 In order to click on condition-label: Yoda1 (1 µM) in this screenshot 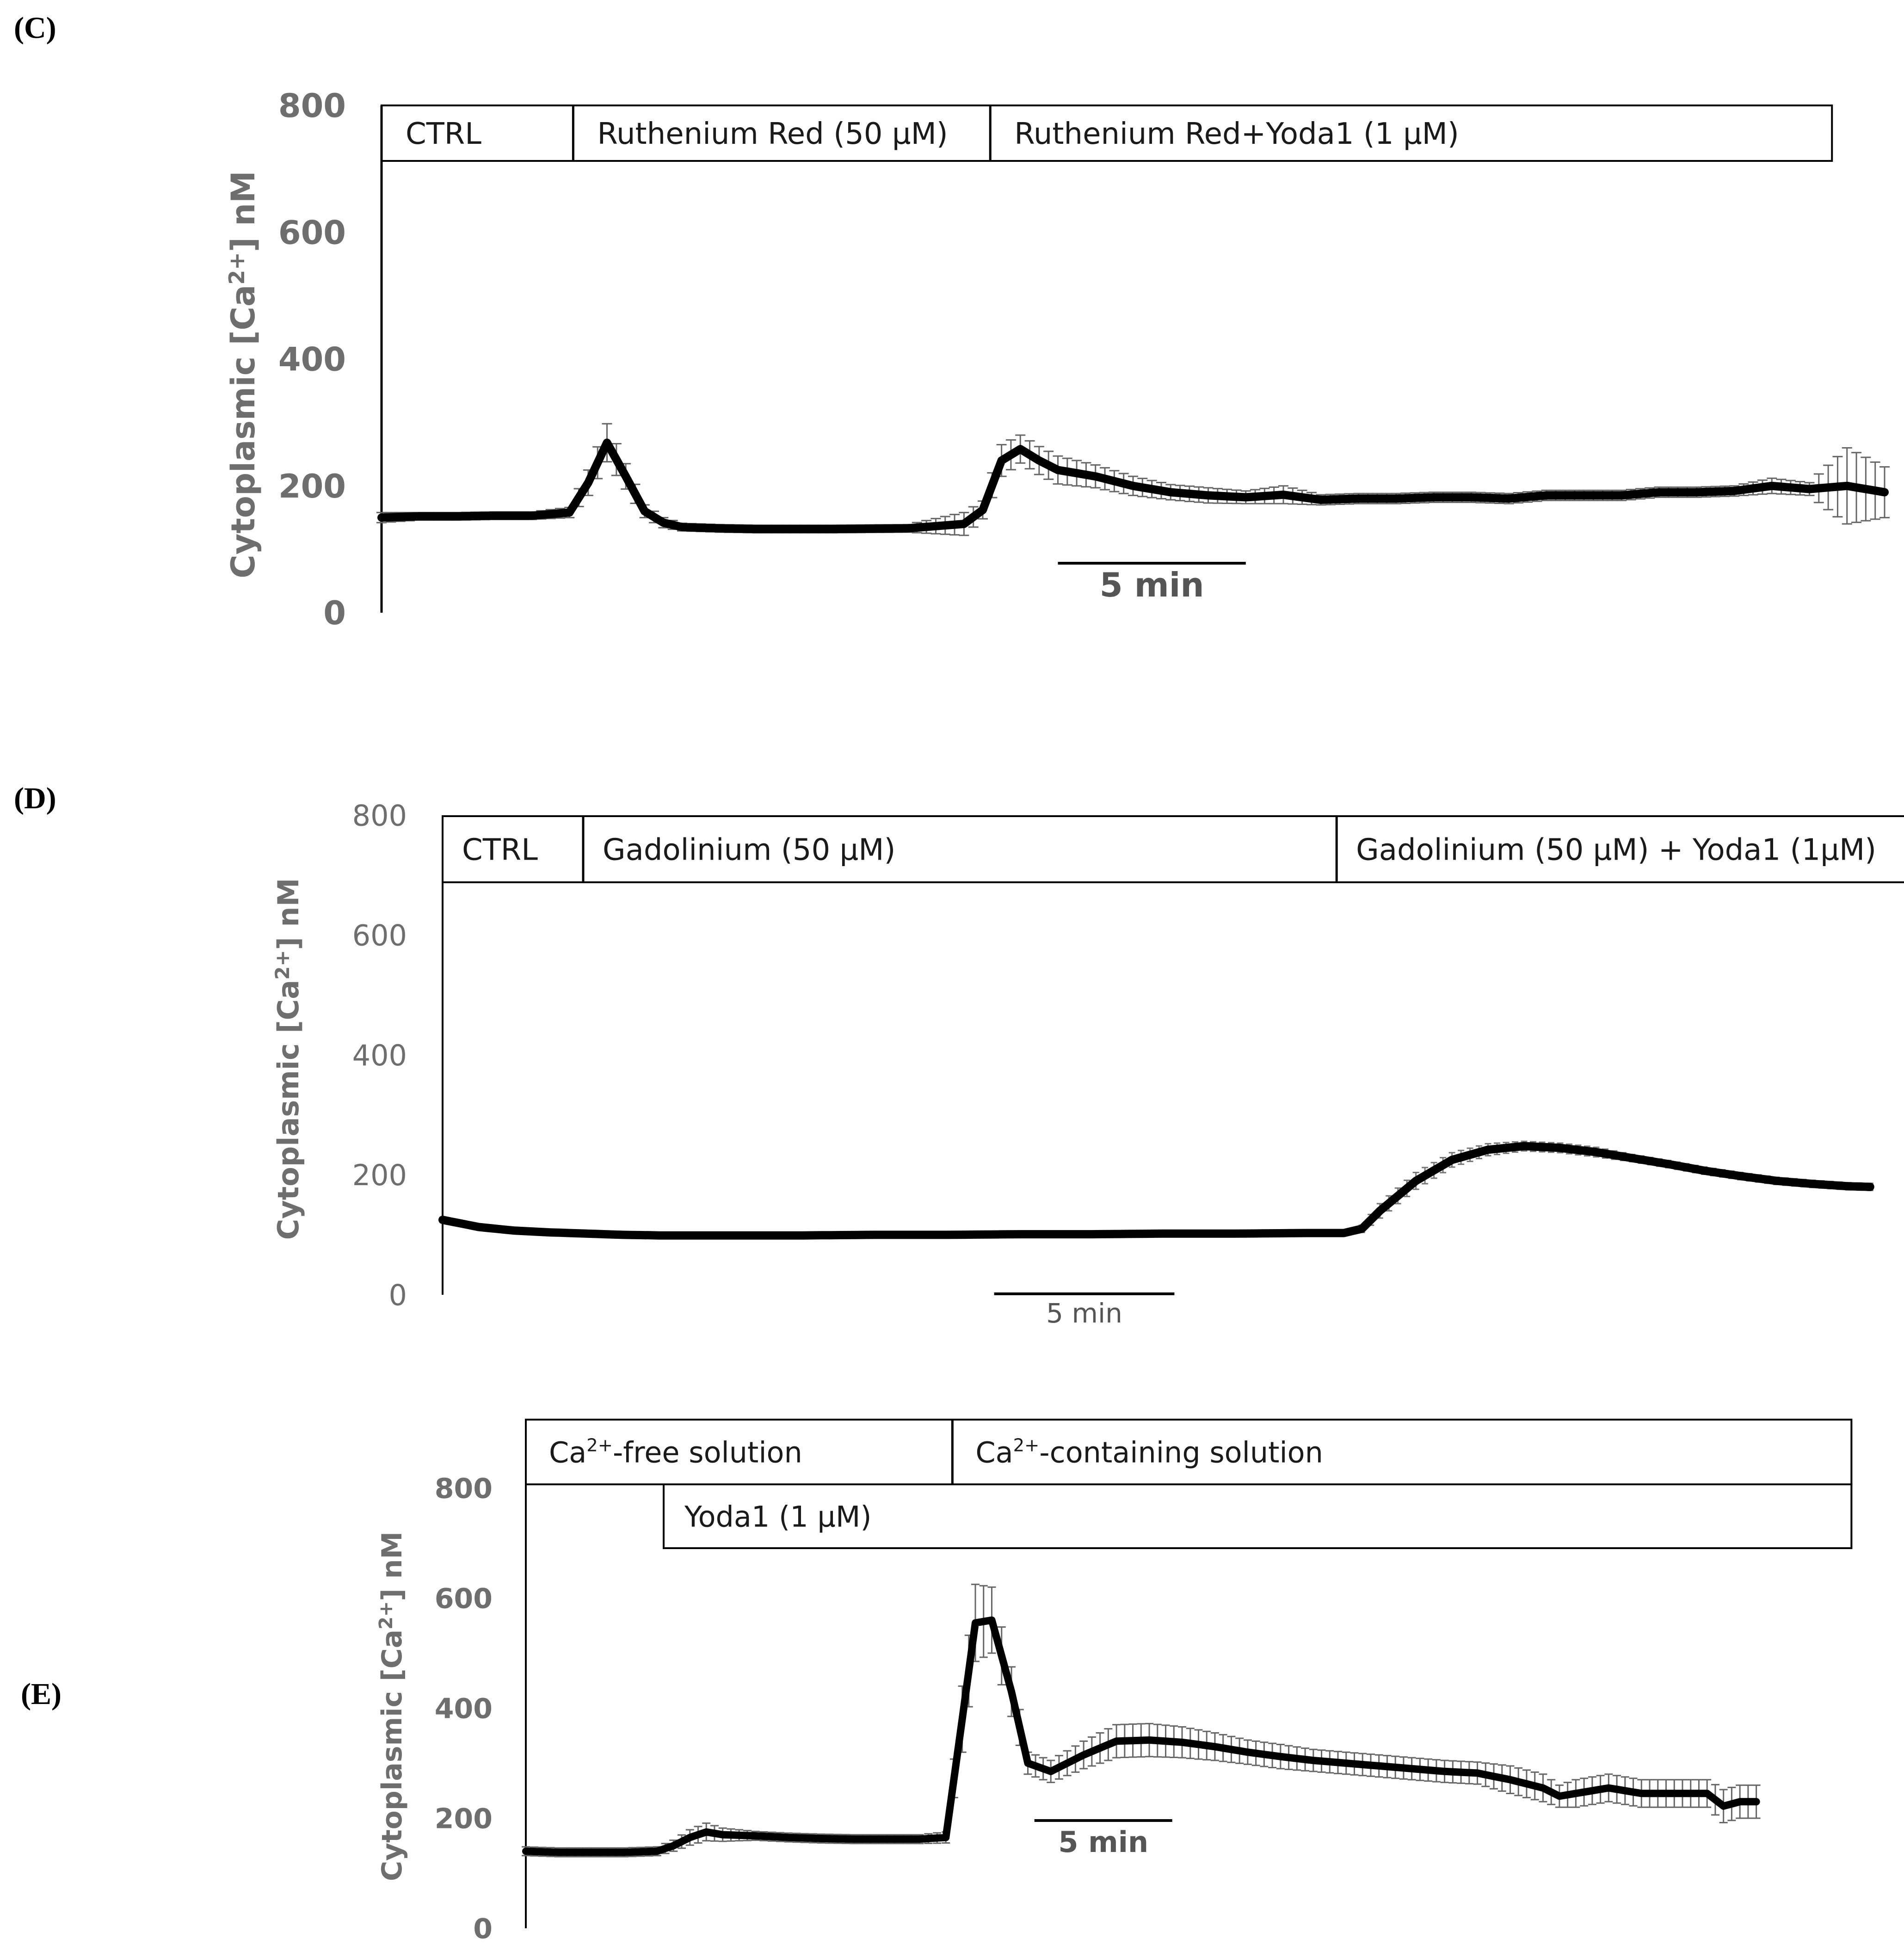, I will do `click(778, 1516)`.